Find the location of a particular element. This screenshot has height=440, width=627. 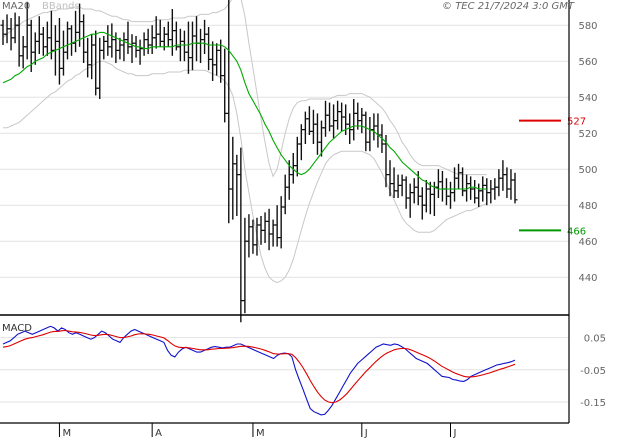

macd-tick-label: 0.05 is located at coordinates (595, 339).